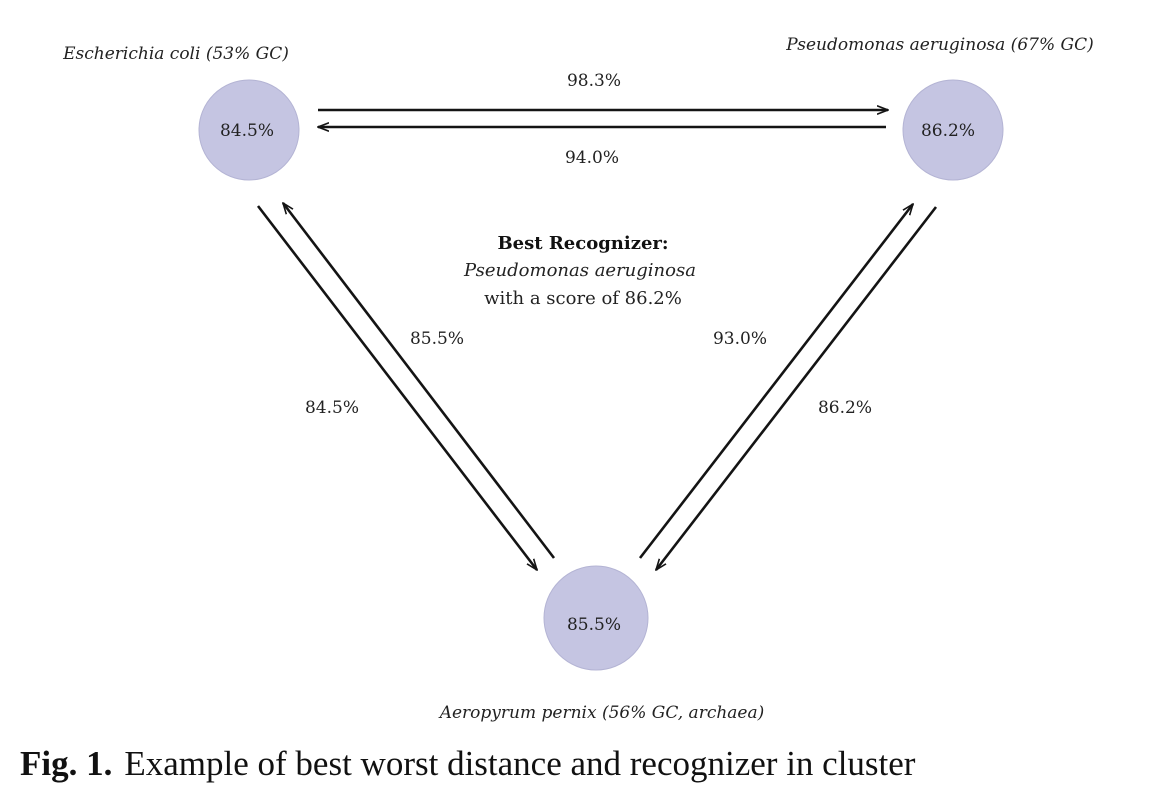 The width and height of the screenshot is (1154, 810). I want to click on edge-apernix-to-ecoli, so click(419, 381).